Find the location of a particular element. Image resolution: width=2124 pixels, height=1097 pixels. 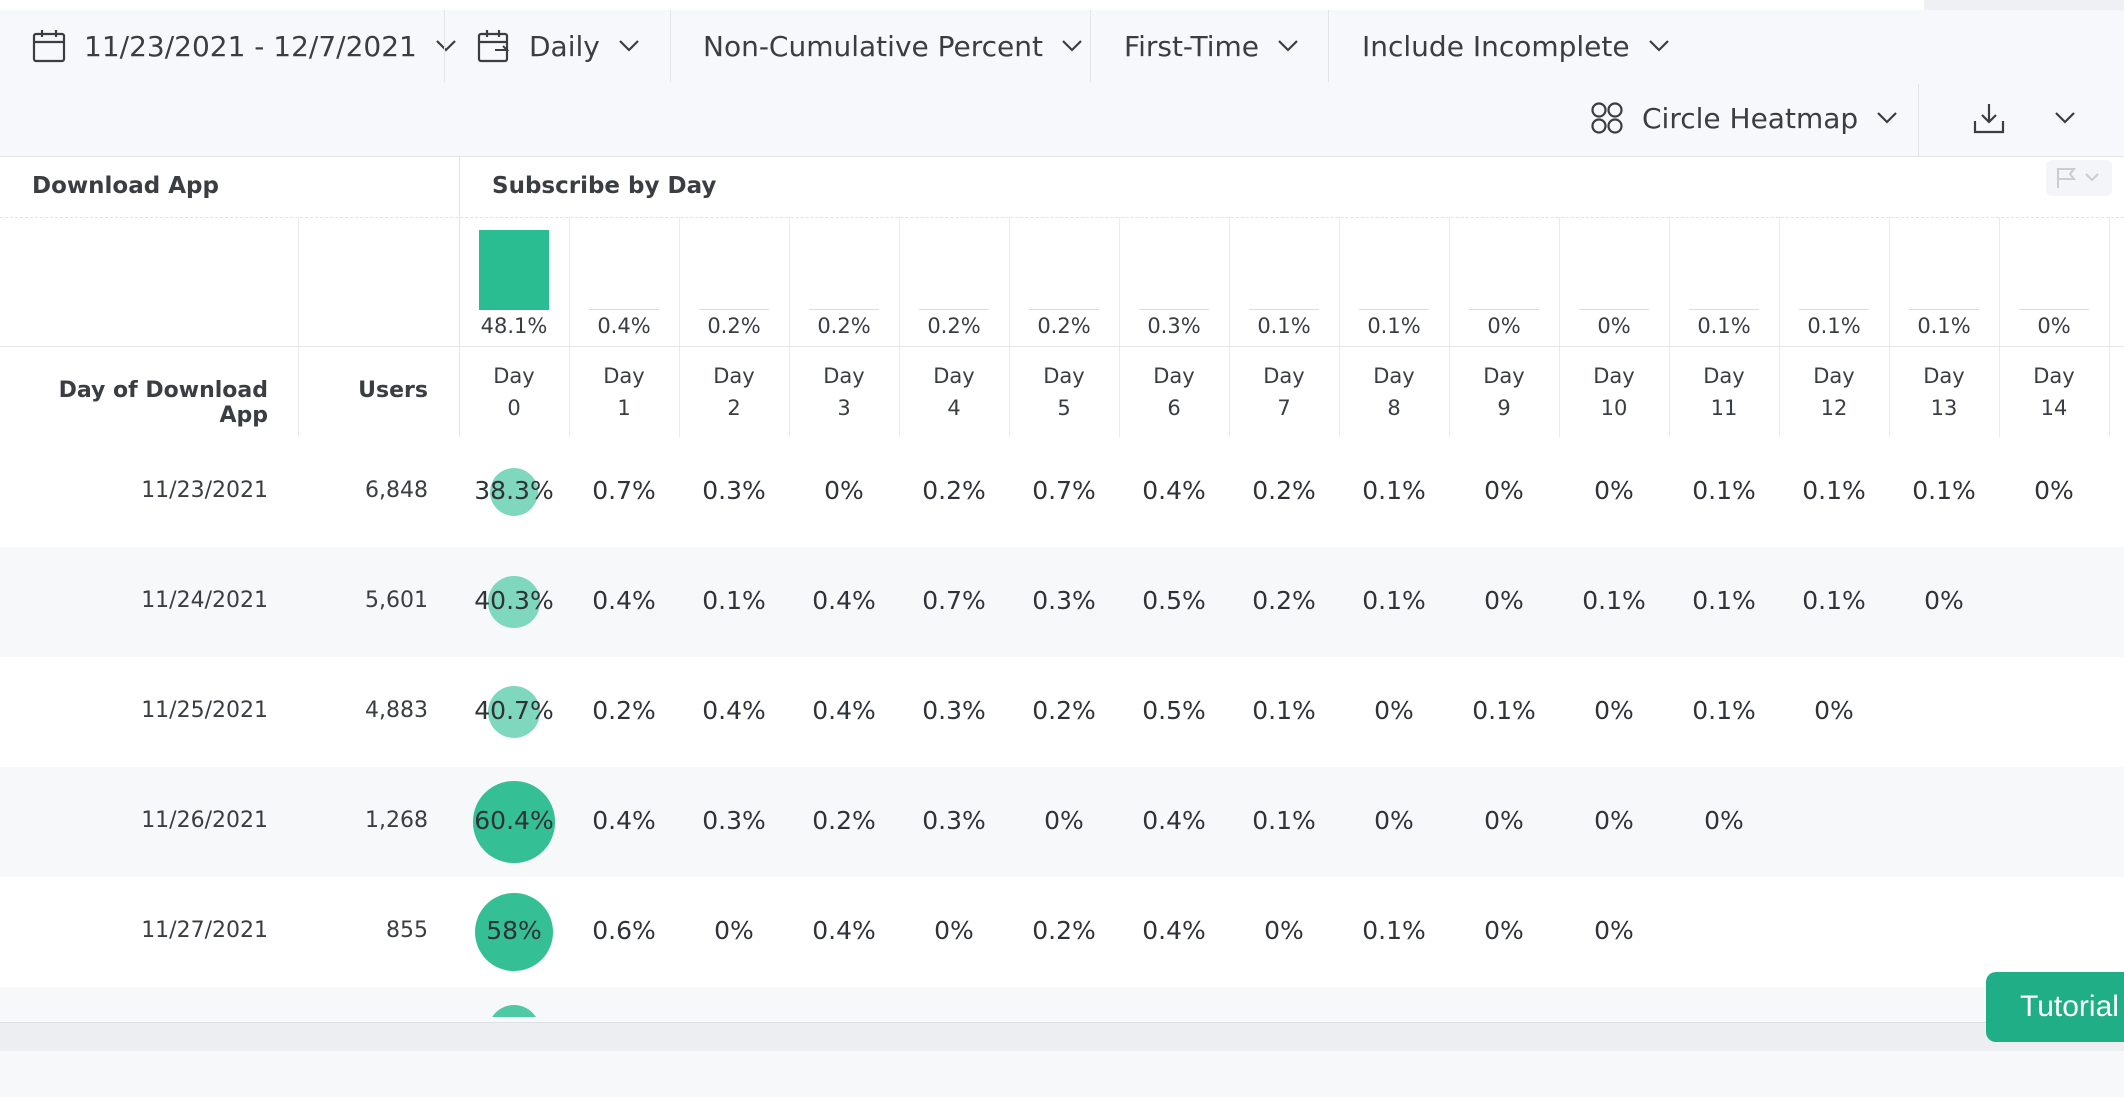

tutorial-button: Tutorial is located at coordinates (2055, 1007).